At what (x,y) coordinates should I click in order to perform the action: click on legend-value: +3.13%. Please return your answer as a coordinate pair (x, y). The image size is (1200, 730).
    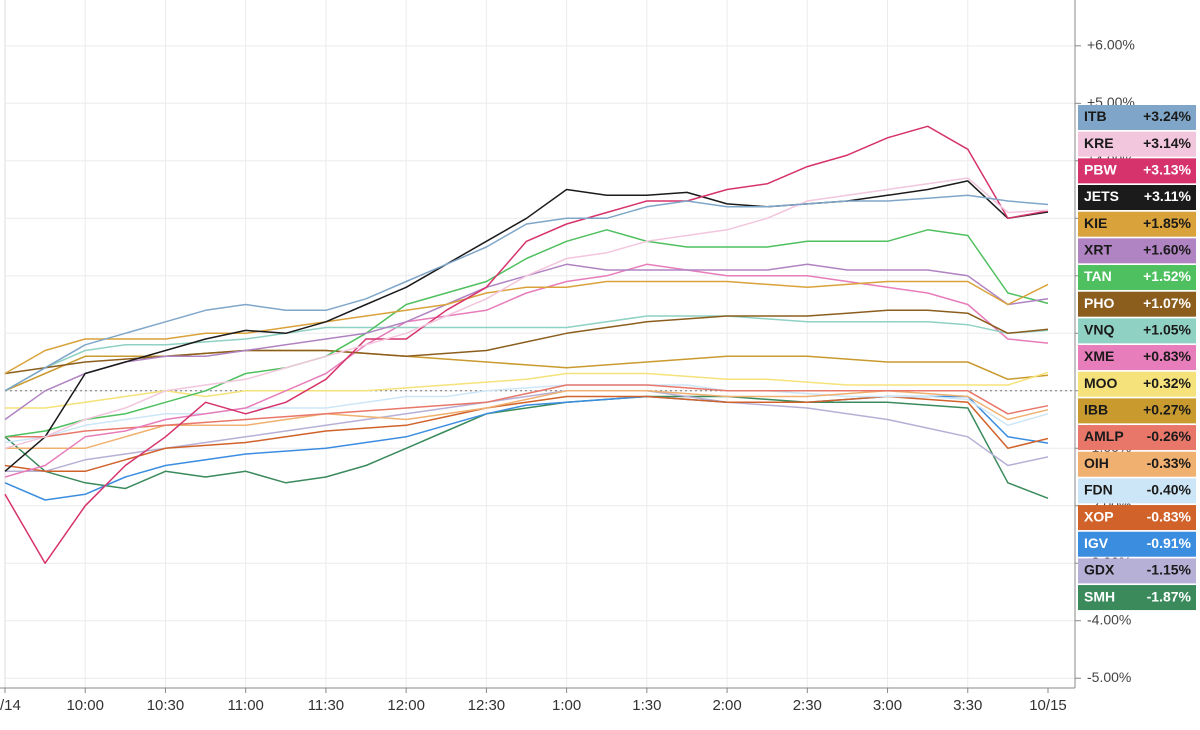
    Looking at the image, I should click on (1167, 170).